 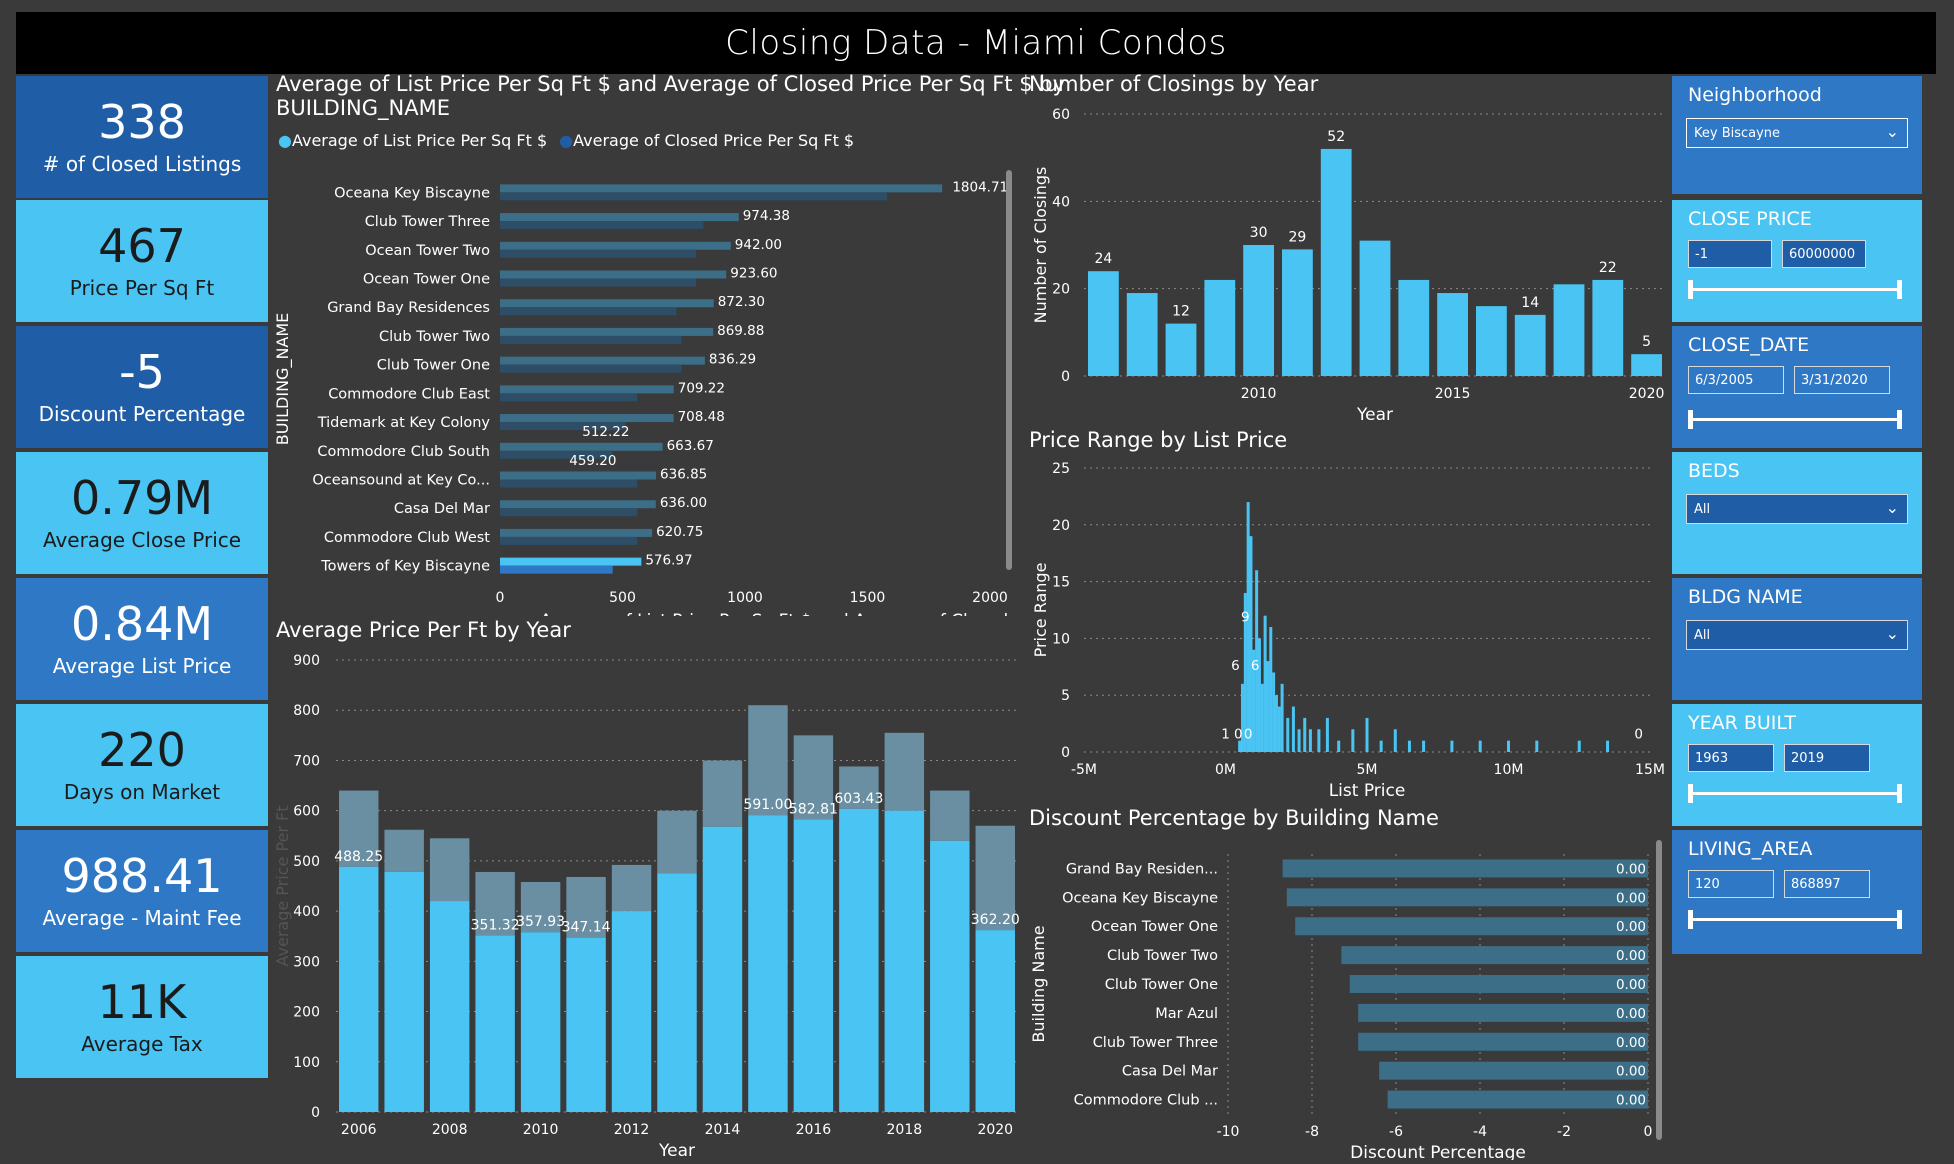 What do you see at coordinates (142, 749) in the screenshot?
I see `kpi-value: 220` at bounding box center [142, 749].